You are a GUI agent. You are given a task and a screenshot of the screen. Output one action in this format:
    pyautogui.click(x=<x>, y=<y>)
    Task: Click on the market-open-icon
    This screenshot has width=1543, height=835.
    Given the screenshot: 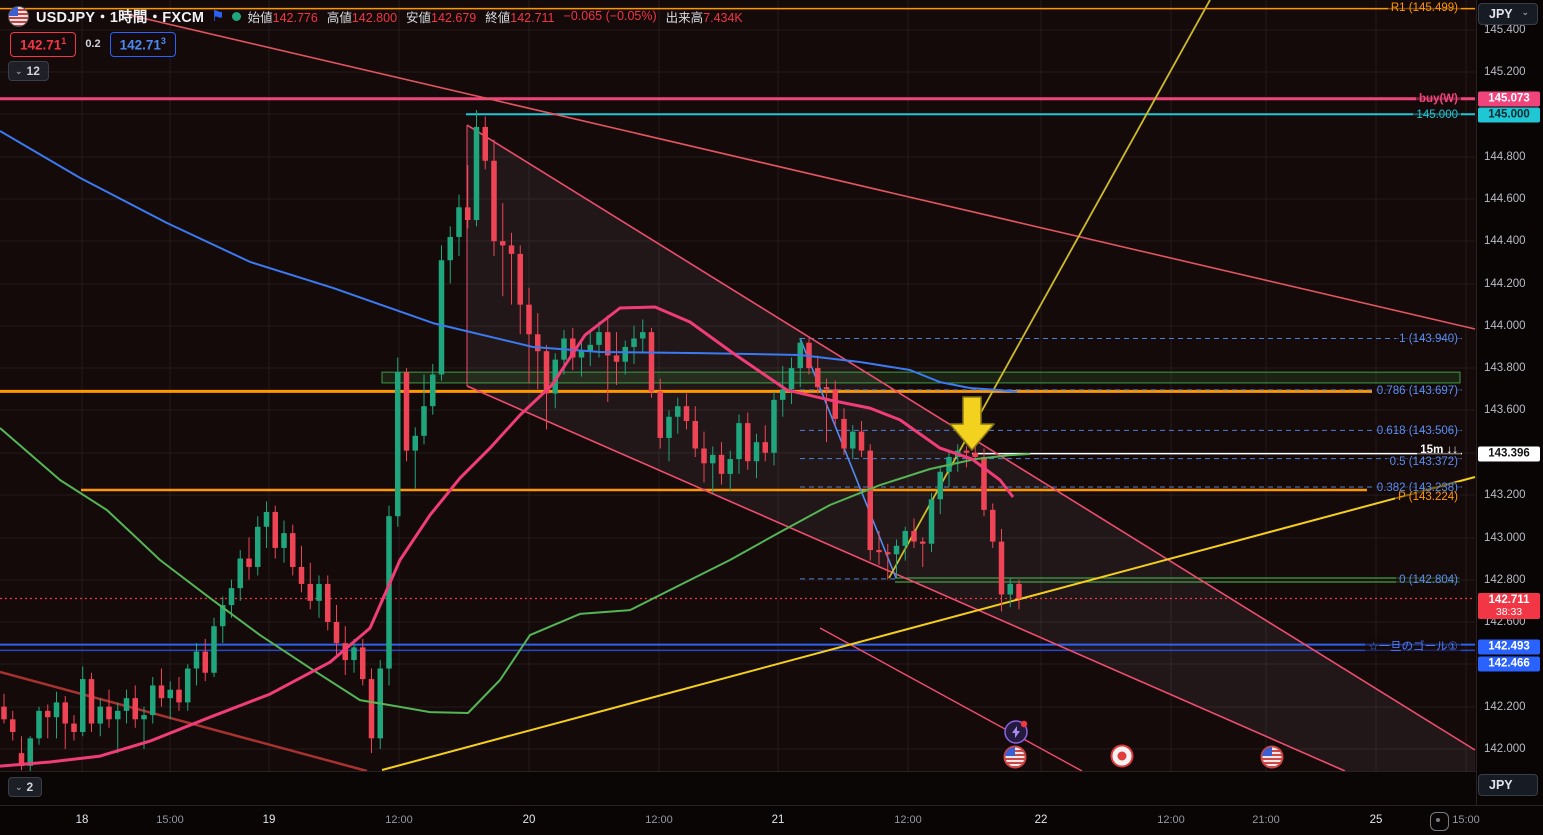 What is the action you would take?
    pyautogui.click(x=236, y=16)
    